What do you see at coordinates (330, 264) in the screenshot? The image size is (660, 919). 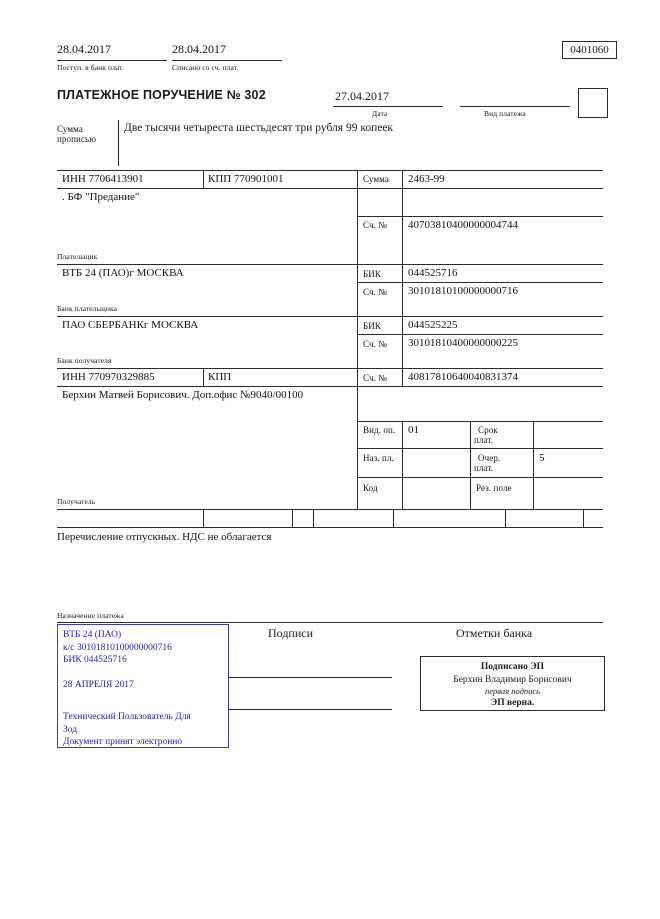 I see `table-rule-payer-bottom` at bounding box center [330, 264].